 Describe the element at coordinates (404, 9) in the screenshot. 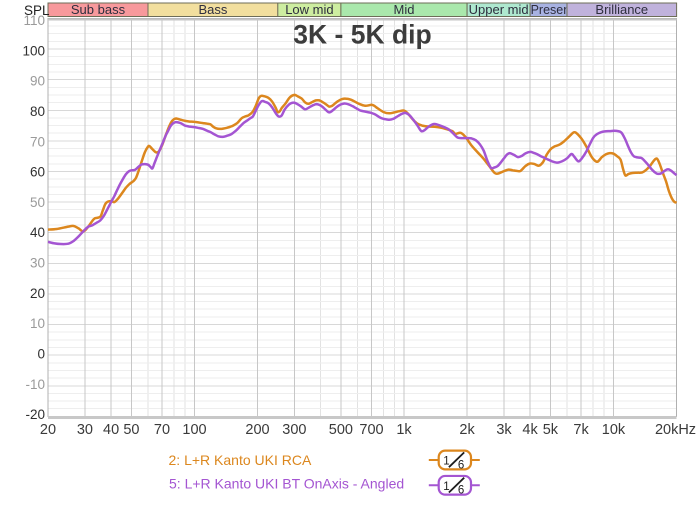

I see `svg-text: Mid` at that location.